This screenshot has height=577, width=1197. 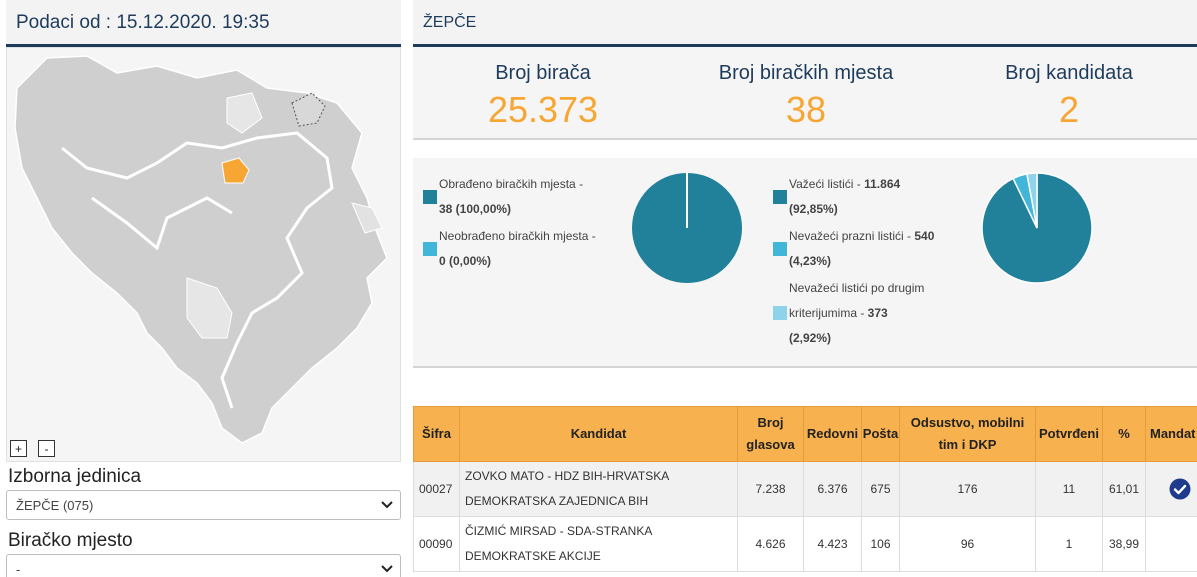 I want to click on pie-slice-other, so click(x=1032, y=200).